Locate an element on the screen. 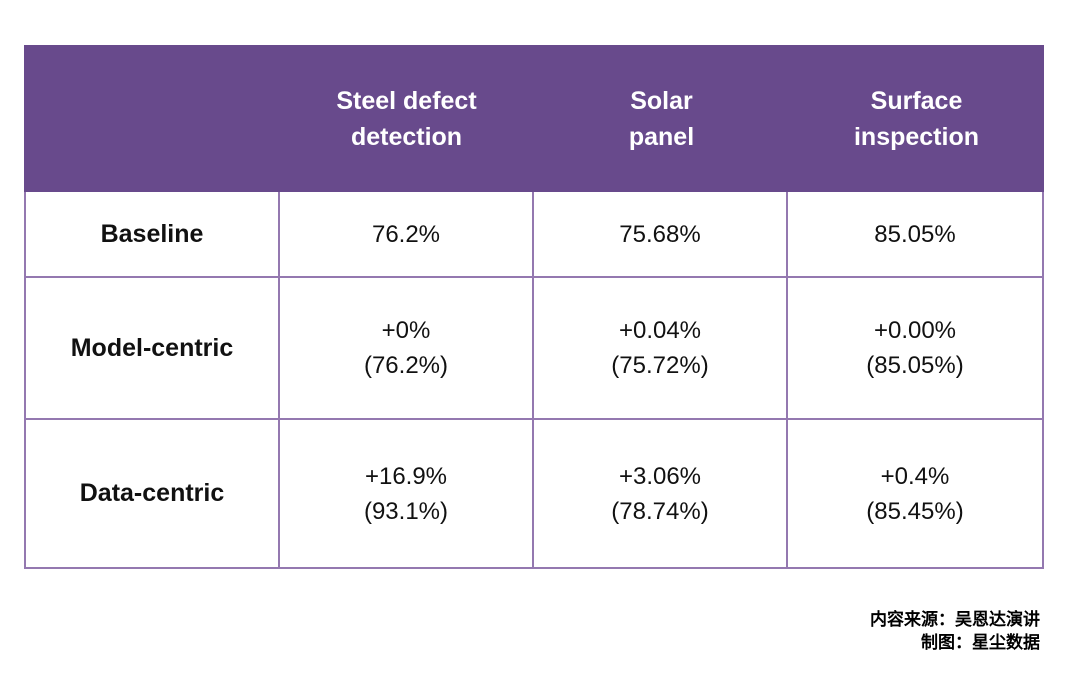  credits-note: 内容来源：吴恩达演讲 制图：星尘数据 is located at coordinates (955, 631).